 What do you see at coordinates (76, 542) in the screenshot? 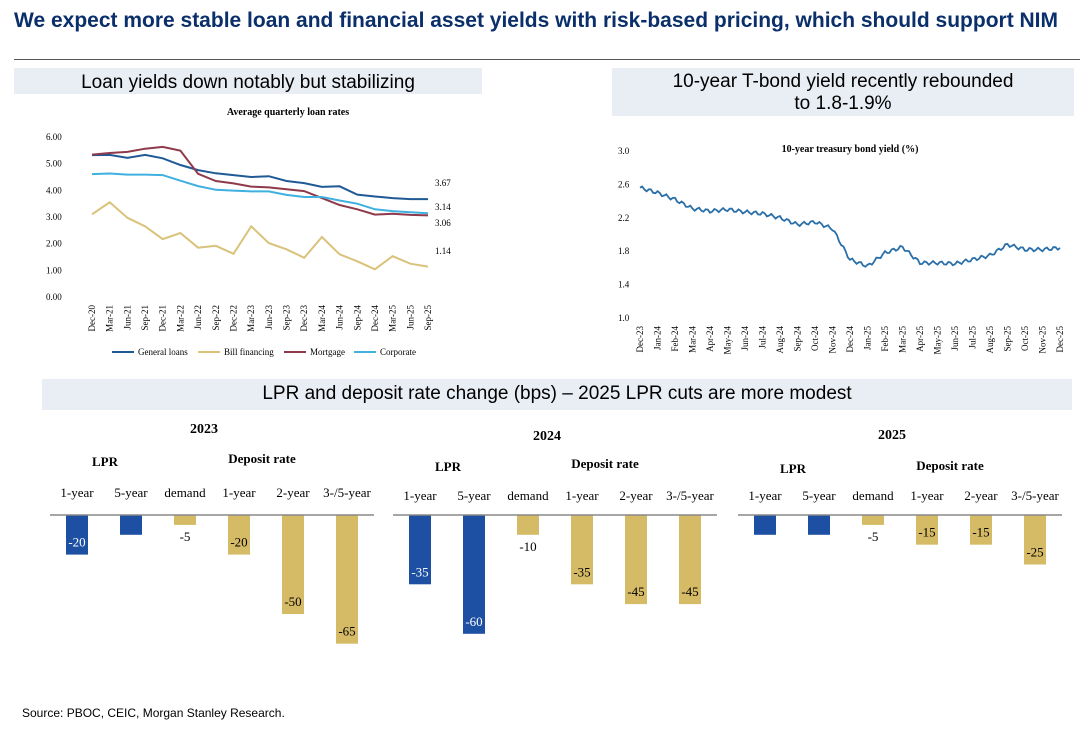
I see `bar-value-label: -20` at bounding box center [76, 542].